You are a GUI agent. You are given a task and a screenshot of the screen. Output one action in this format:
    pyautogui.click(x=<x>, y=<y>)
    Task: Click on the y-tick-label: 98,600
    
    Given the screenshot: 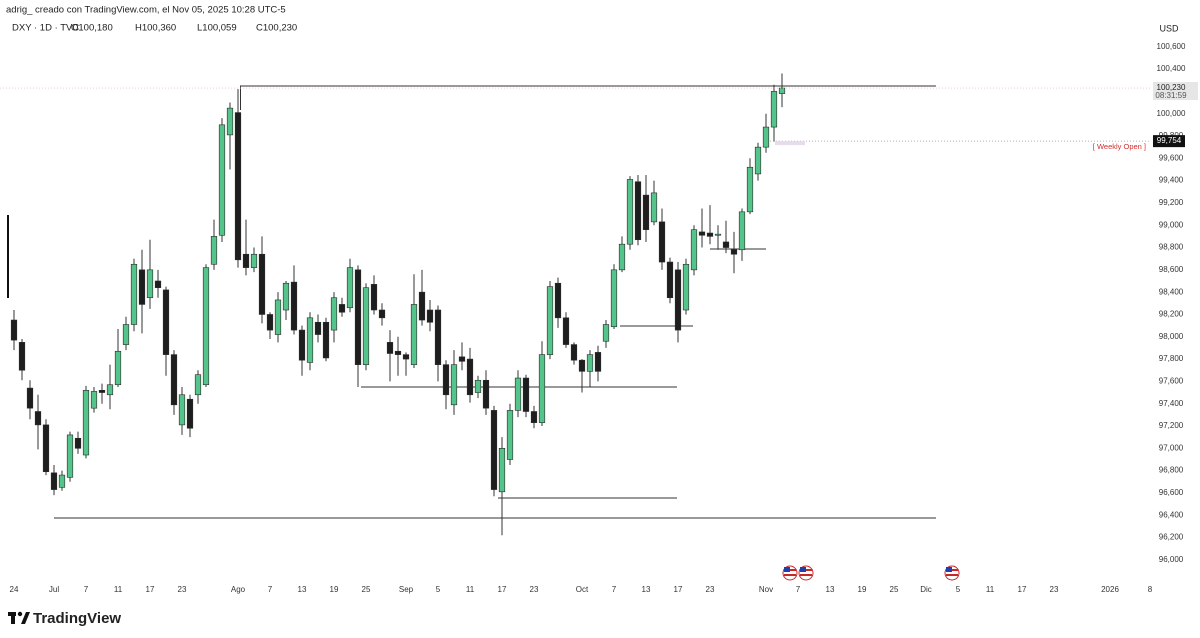 What is the action you would take?
    pyautogui.click(x=1171, y=269)
    